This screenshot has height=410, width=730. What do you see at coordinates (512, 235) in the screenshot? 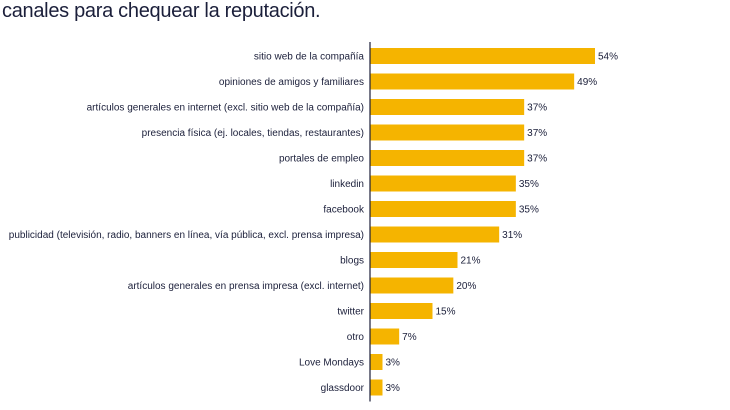
I see `value-label: 31%` at bounding box center [512, 235].